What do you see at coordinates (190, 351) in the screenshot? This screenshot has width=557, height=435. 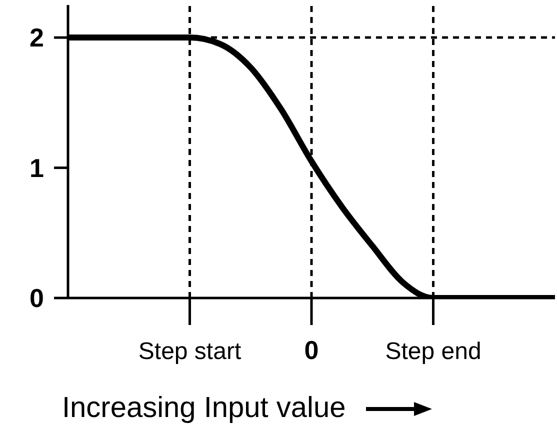 I see `x-tick-label: Step start` at bounding box center [190, 351].